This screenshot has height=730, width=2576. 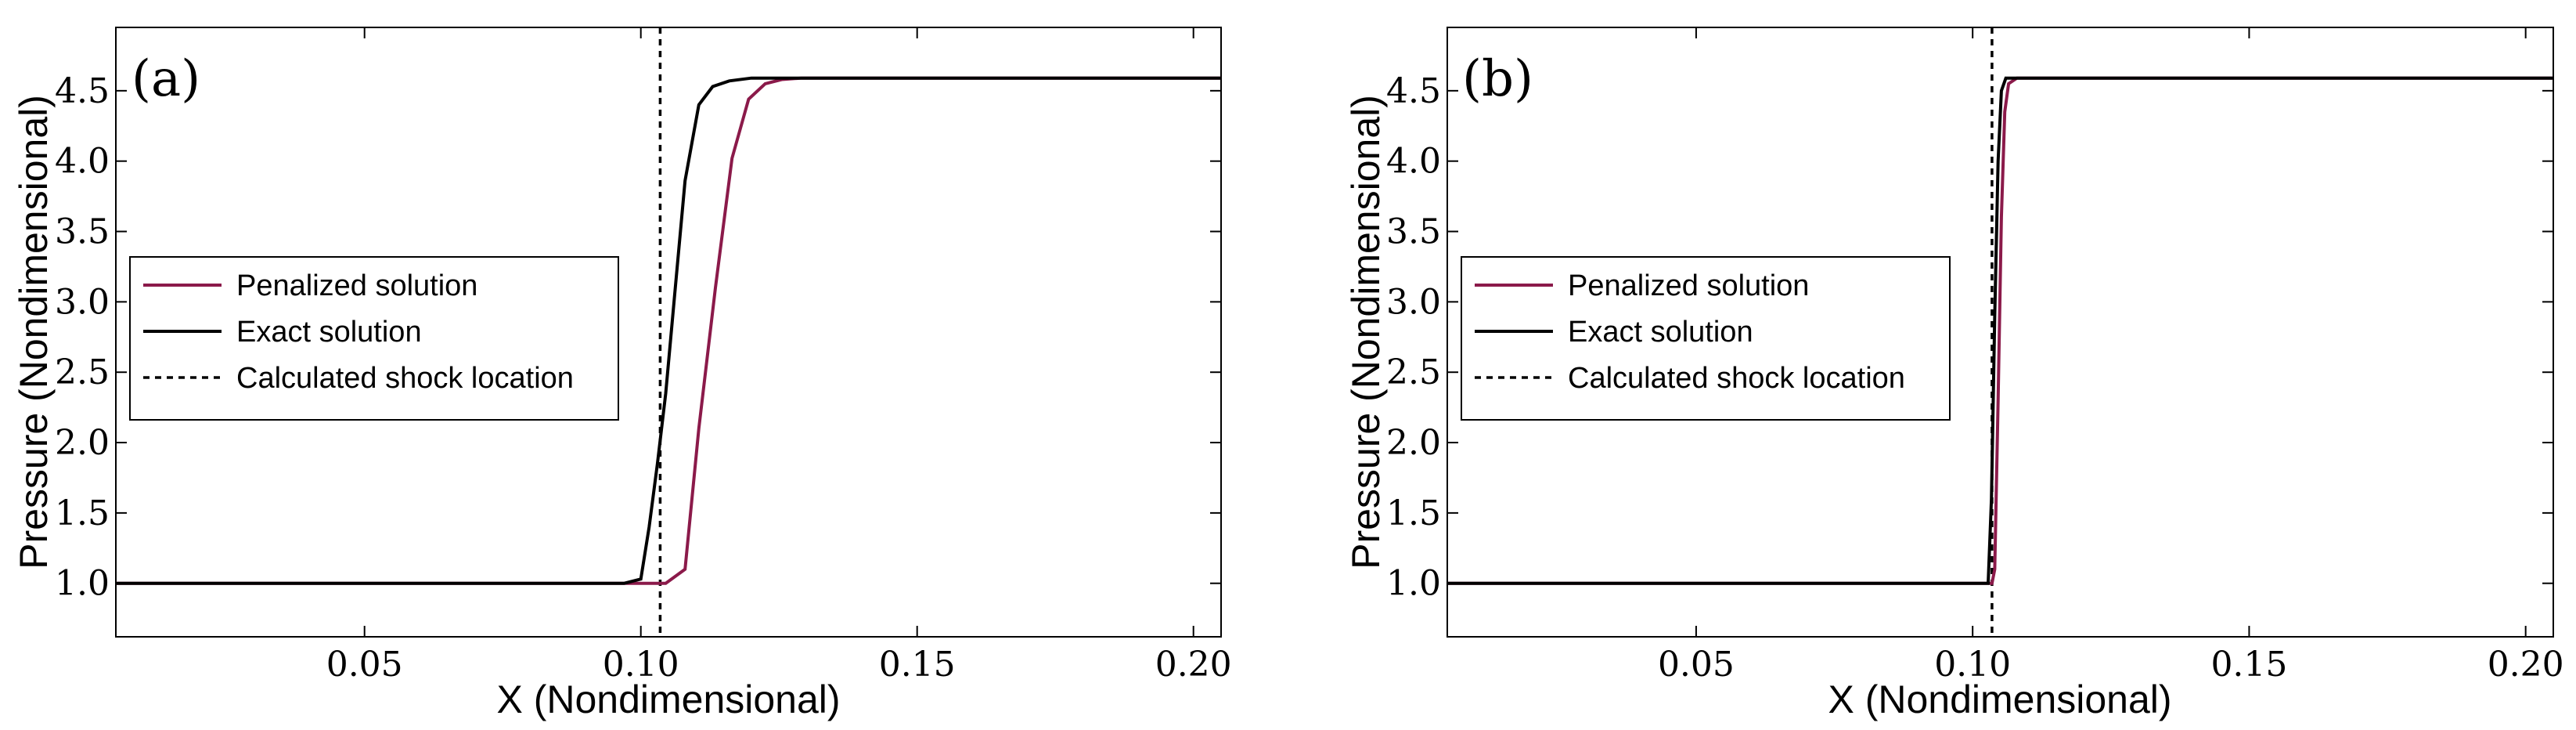 What do you see at coordinates (1736, 378) in the screenshot?
I see `legend-label-shock-b: Calculated shock location` at bounding box center [1736, 378].